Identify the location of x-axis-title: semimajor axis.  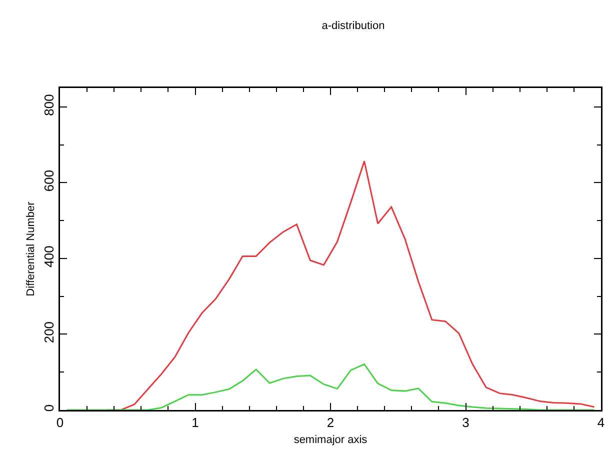
(331, 440).